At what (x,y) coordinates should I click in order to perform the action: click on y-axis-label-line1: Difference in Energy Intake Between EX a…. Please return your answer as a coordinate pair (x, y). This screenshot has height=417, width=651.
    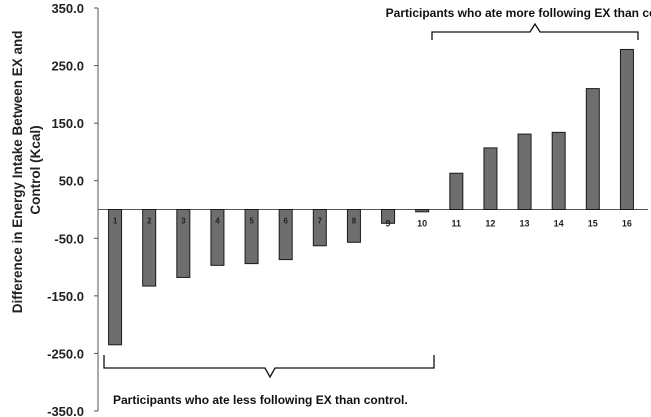
    Looking at the image, I should click on (17, 171).